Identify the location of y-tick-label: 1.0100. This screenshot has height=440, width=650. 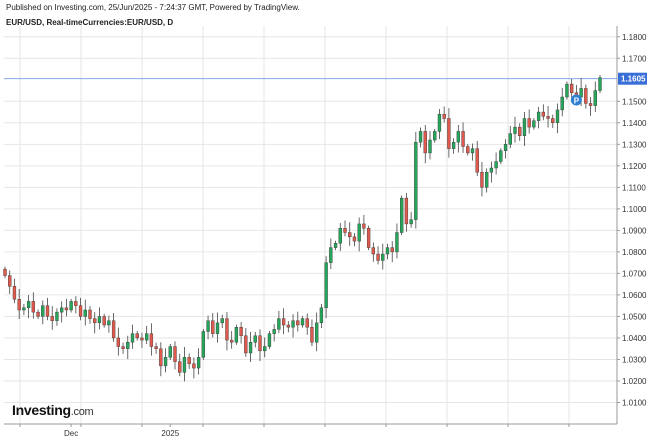
(634, 402).